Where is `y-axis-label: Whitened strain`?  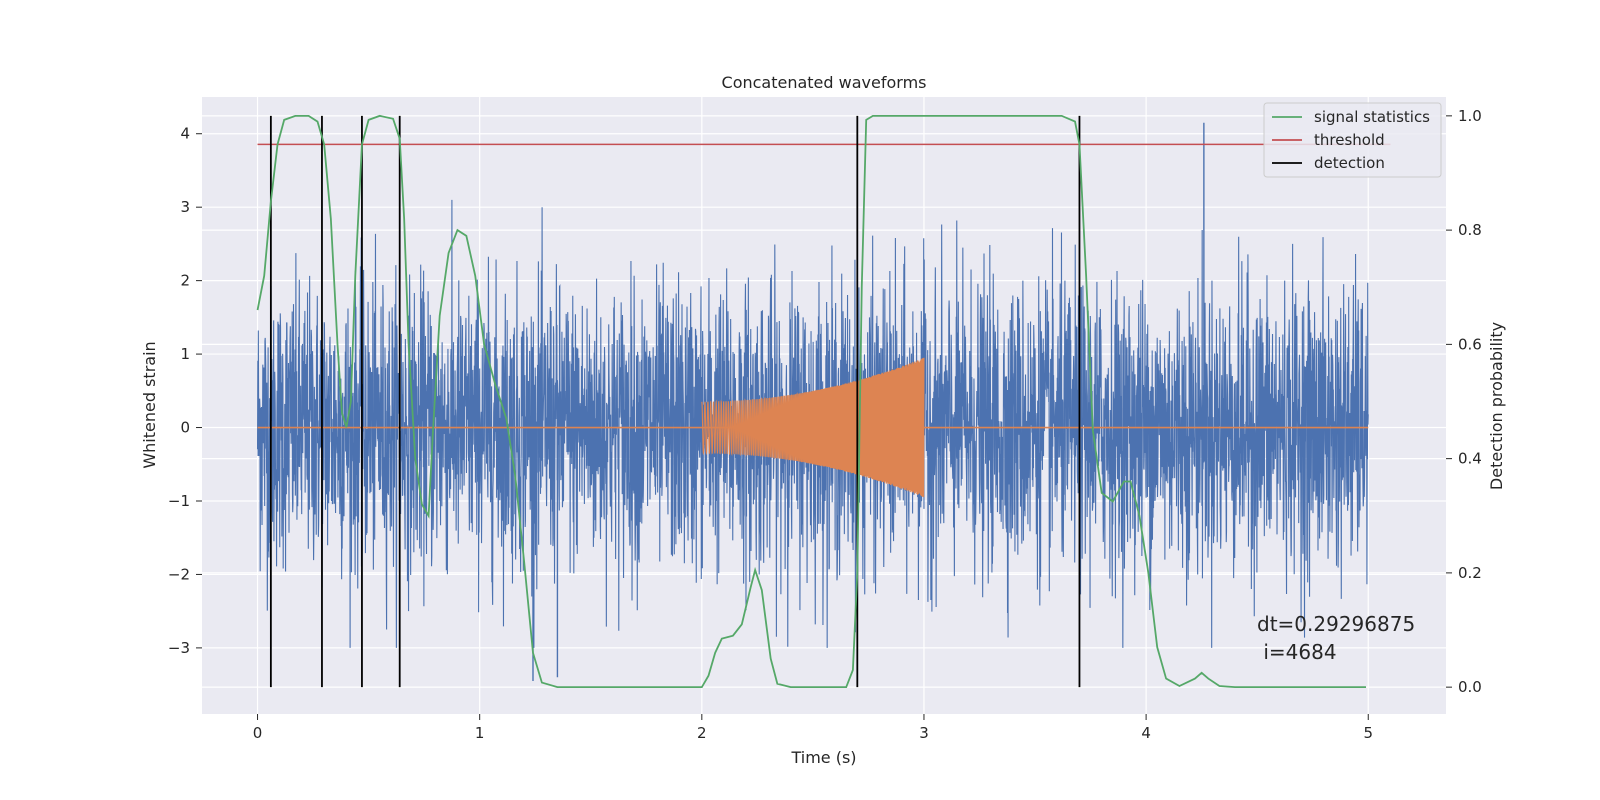
y-axis-label: Whitened strain is located at coordinates (149, 404).